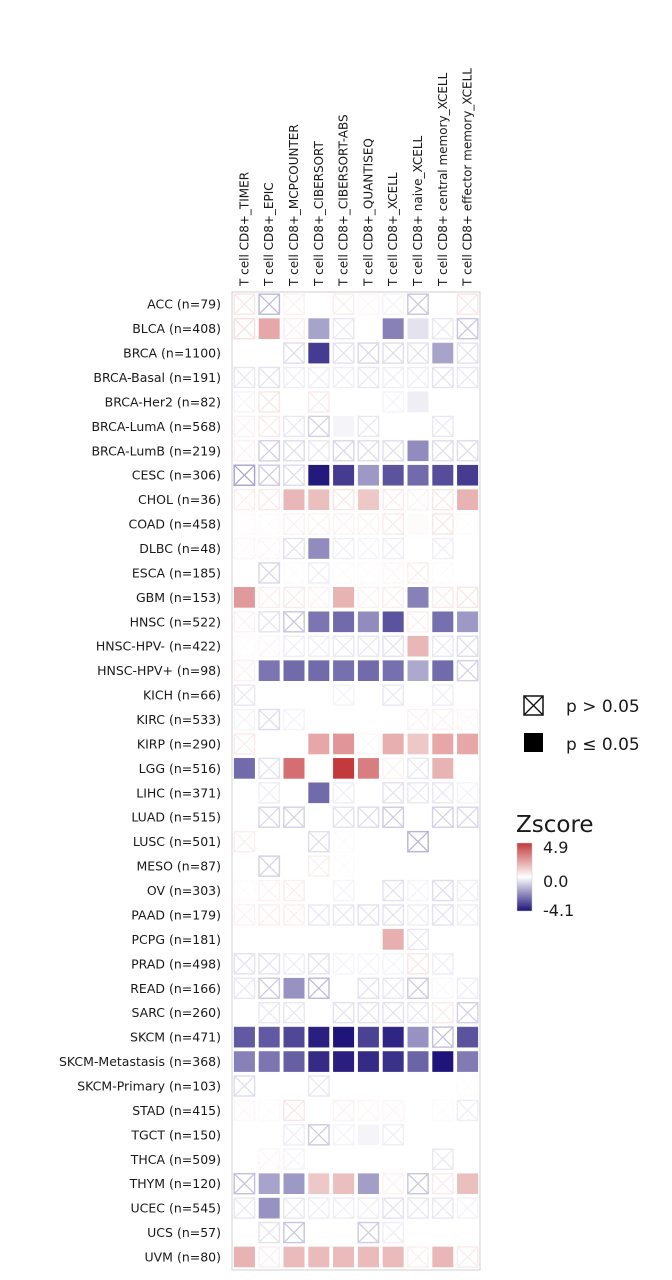 The image size is (672, 1280). I want to click on row-label: PAAD (n=179), so click(176, 915).